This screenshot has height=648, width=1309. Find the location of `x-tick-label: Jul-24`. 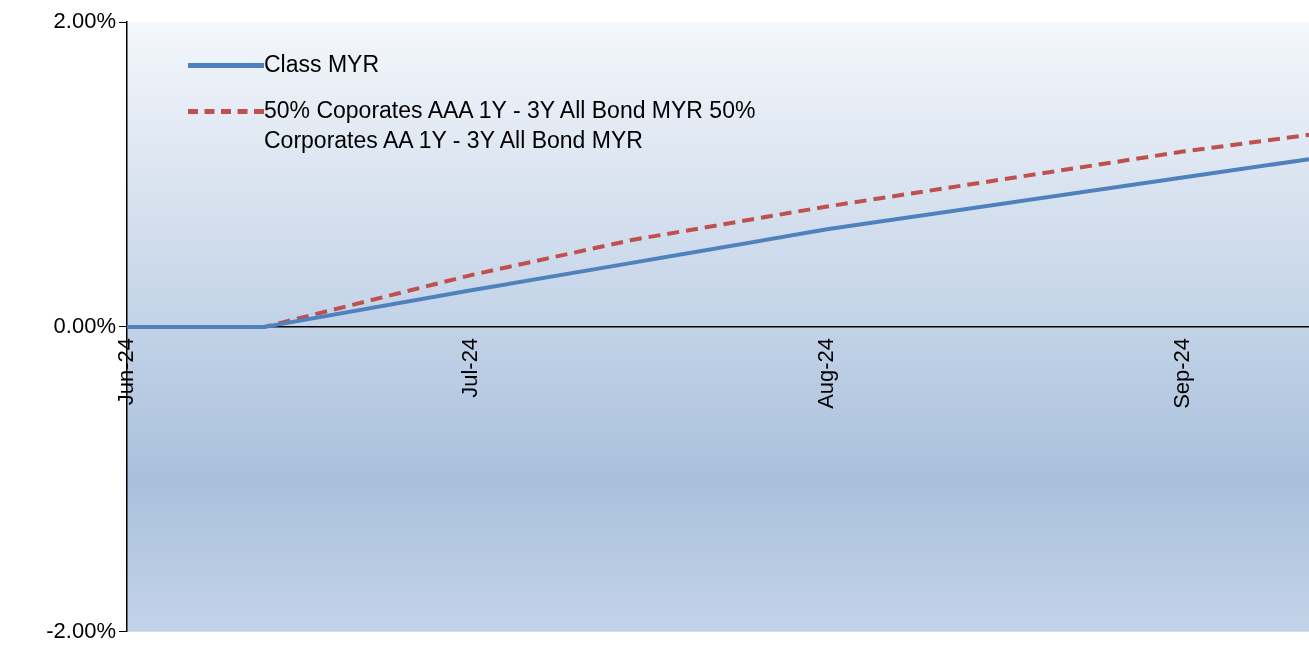

x-tick-label: Jul-24 is located at coordinates (470, 367).